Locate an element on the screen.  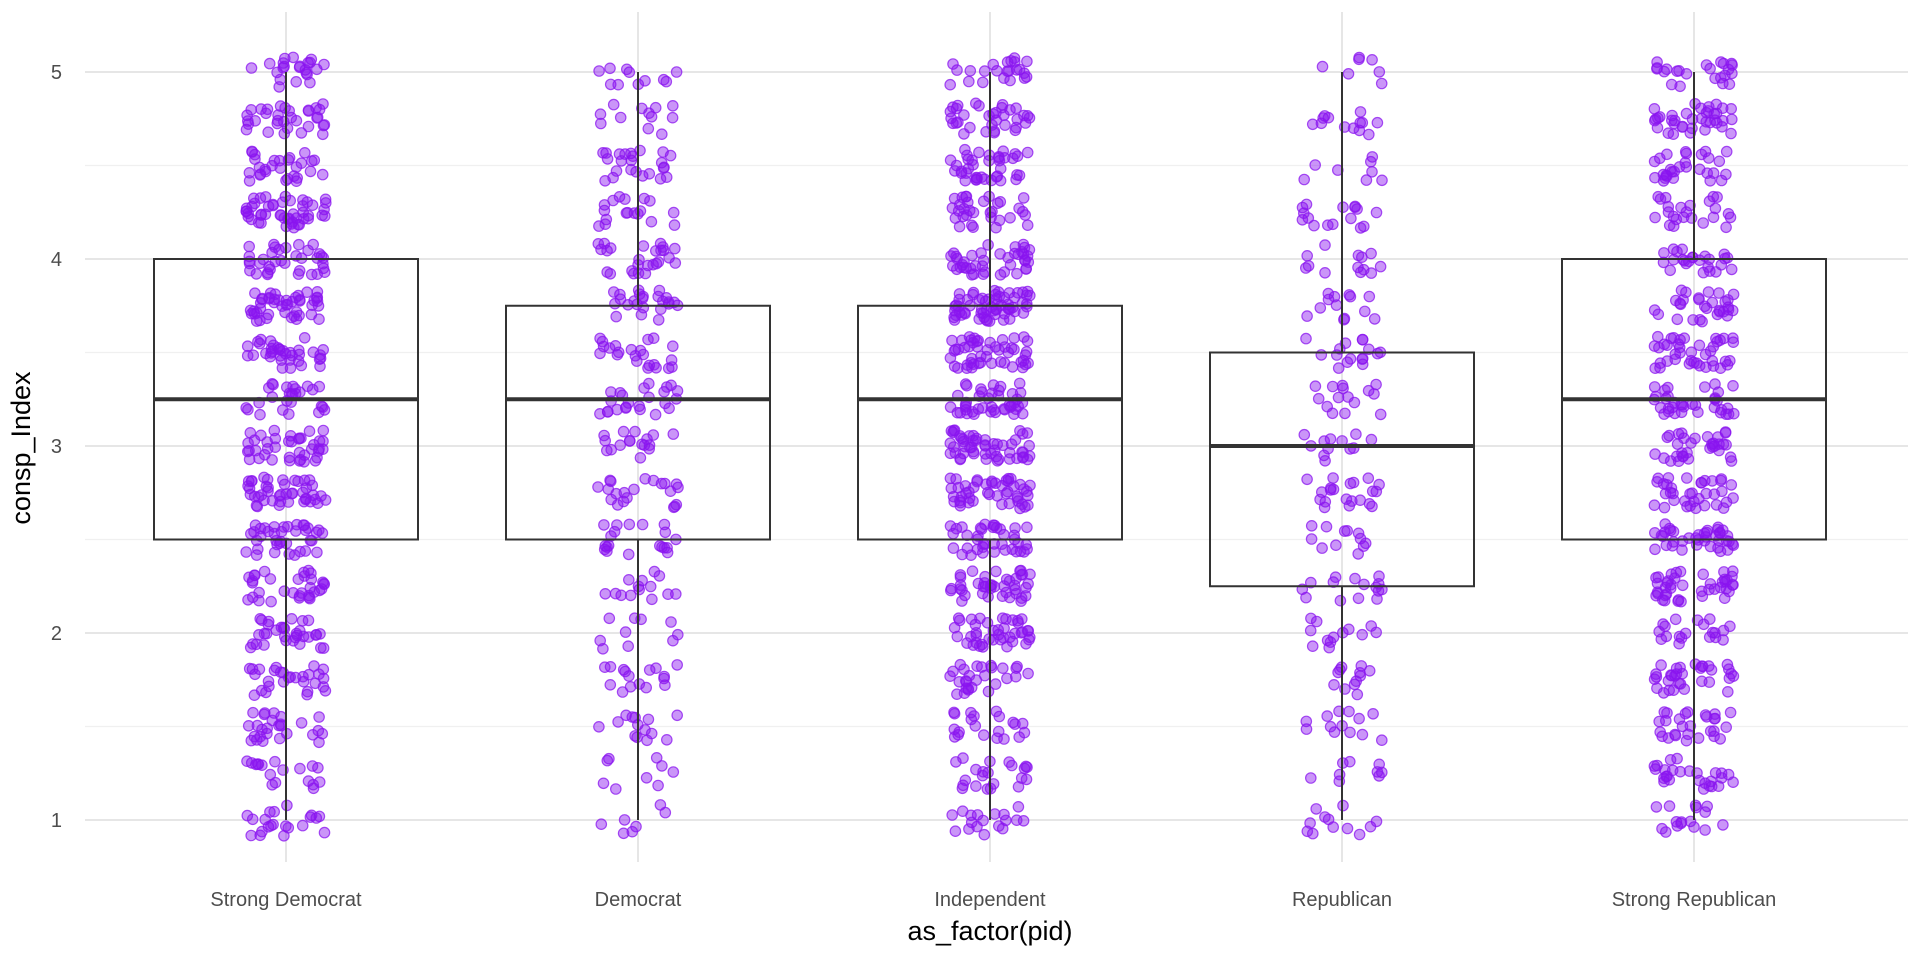
x-tick-label: Democrat is located at coordinates (638, 900).